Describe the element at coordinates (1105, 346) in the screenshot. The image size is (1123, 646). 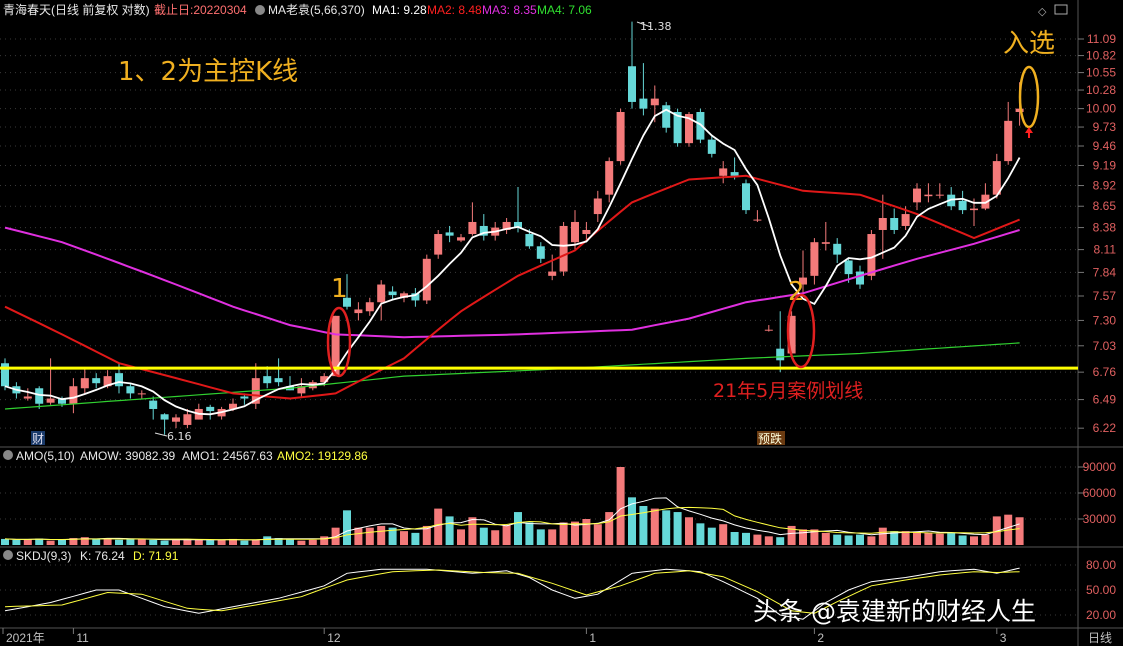
I see `y-tick-label: 7.03` at that location.